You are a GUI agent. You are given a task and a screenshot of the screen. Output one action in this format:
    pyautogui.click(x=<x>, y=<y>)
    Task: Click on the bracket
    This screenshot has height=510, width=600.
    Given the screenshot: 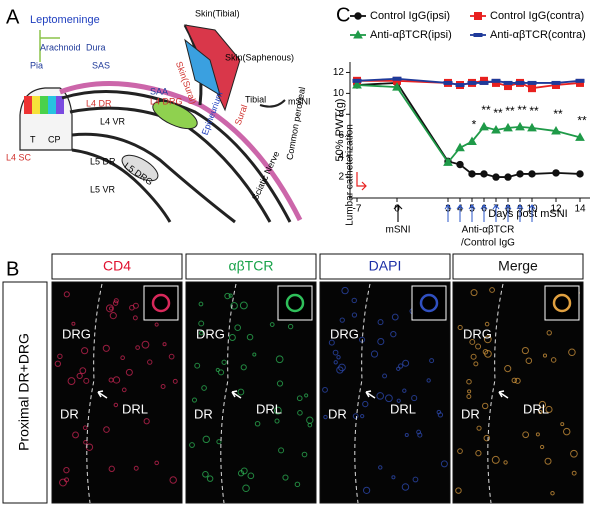 What is the action you would take?
    pyautogui.click(x=49, y=46)
    